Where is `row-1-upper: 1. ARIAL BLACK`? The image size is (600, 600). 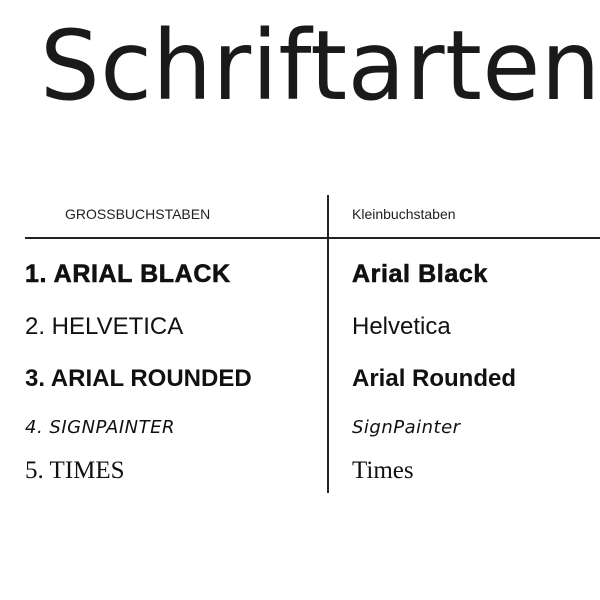
row-1-upper: 1. ARIAL BLACK is located at coordinates (128, 274).